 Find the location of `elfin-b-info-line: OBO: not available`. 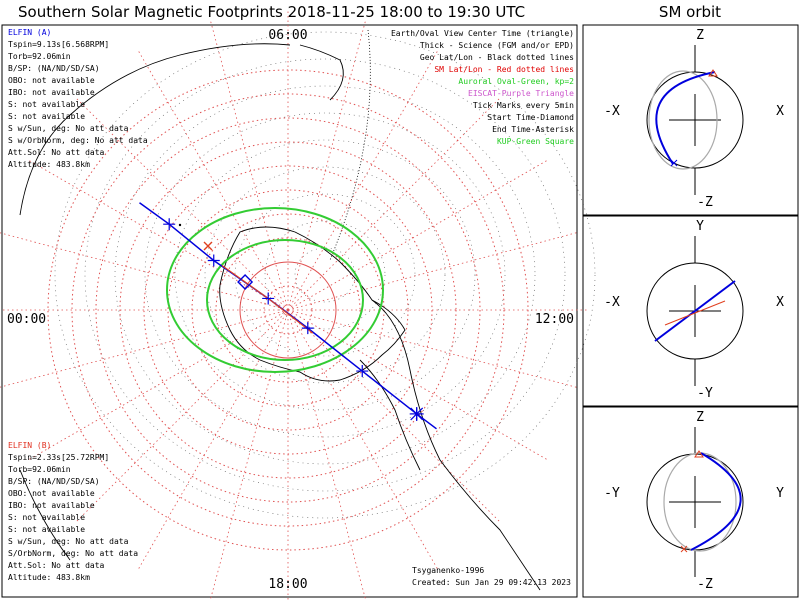

elfin-b-info-line: OBO: not available is located at coordinates (51, 493).